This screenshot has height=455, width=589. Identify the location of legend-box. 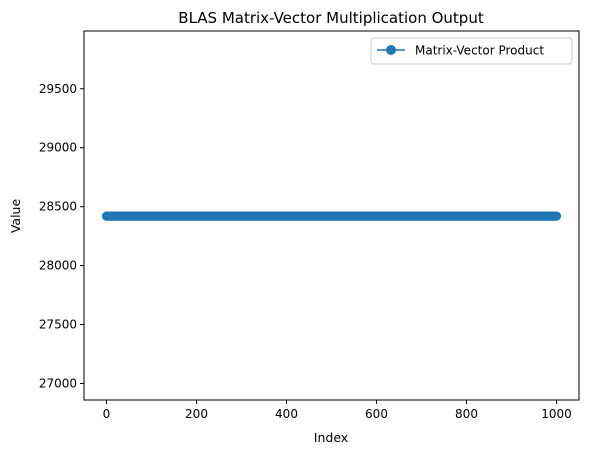
(471, 51).